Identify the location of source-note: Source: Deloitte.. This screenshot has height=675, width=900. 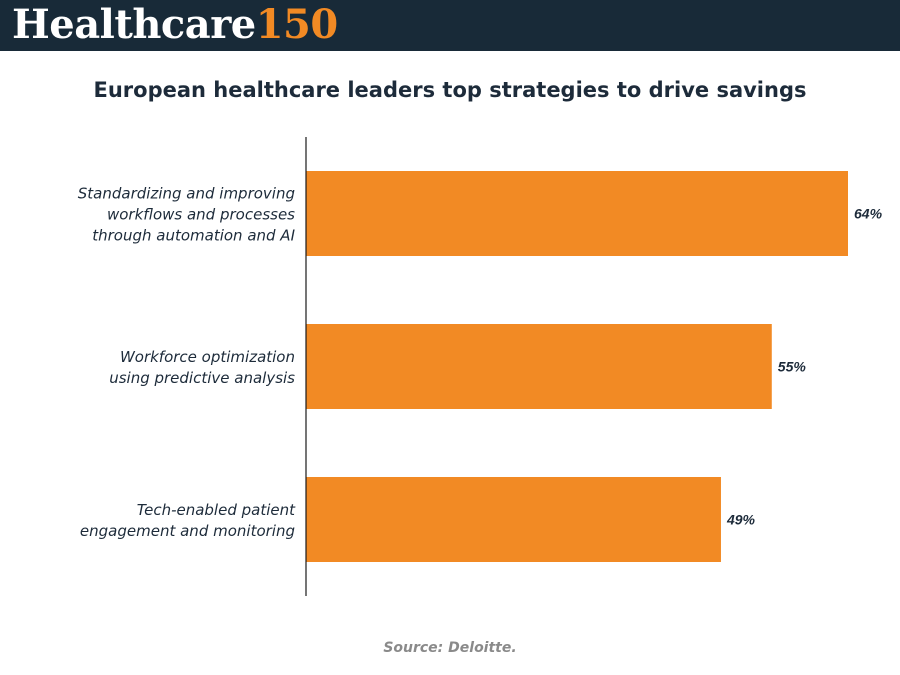
(450, 648).